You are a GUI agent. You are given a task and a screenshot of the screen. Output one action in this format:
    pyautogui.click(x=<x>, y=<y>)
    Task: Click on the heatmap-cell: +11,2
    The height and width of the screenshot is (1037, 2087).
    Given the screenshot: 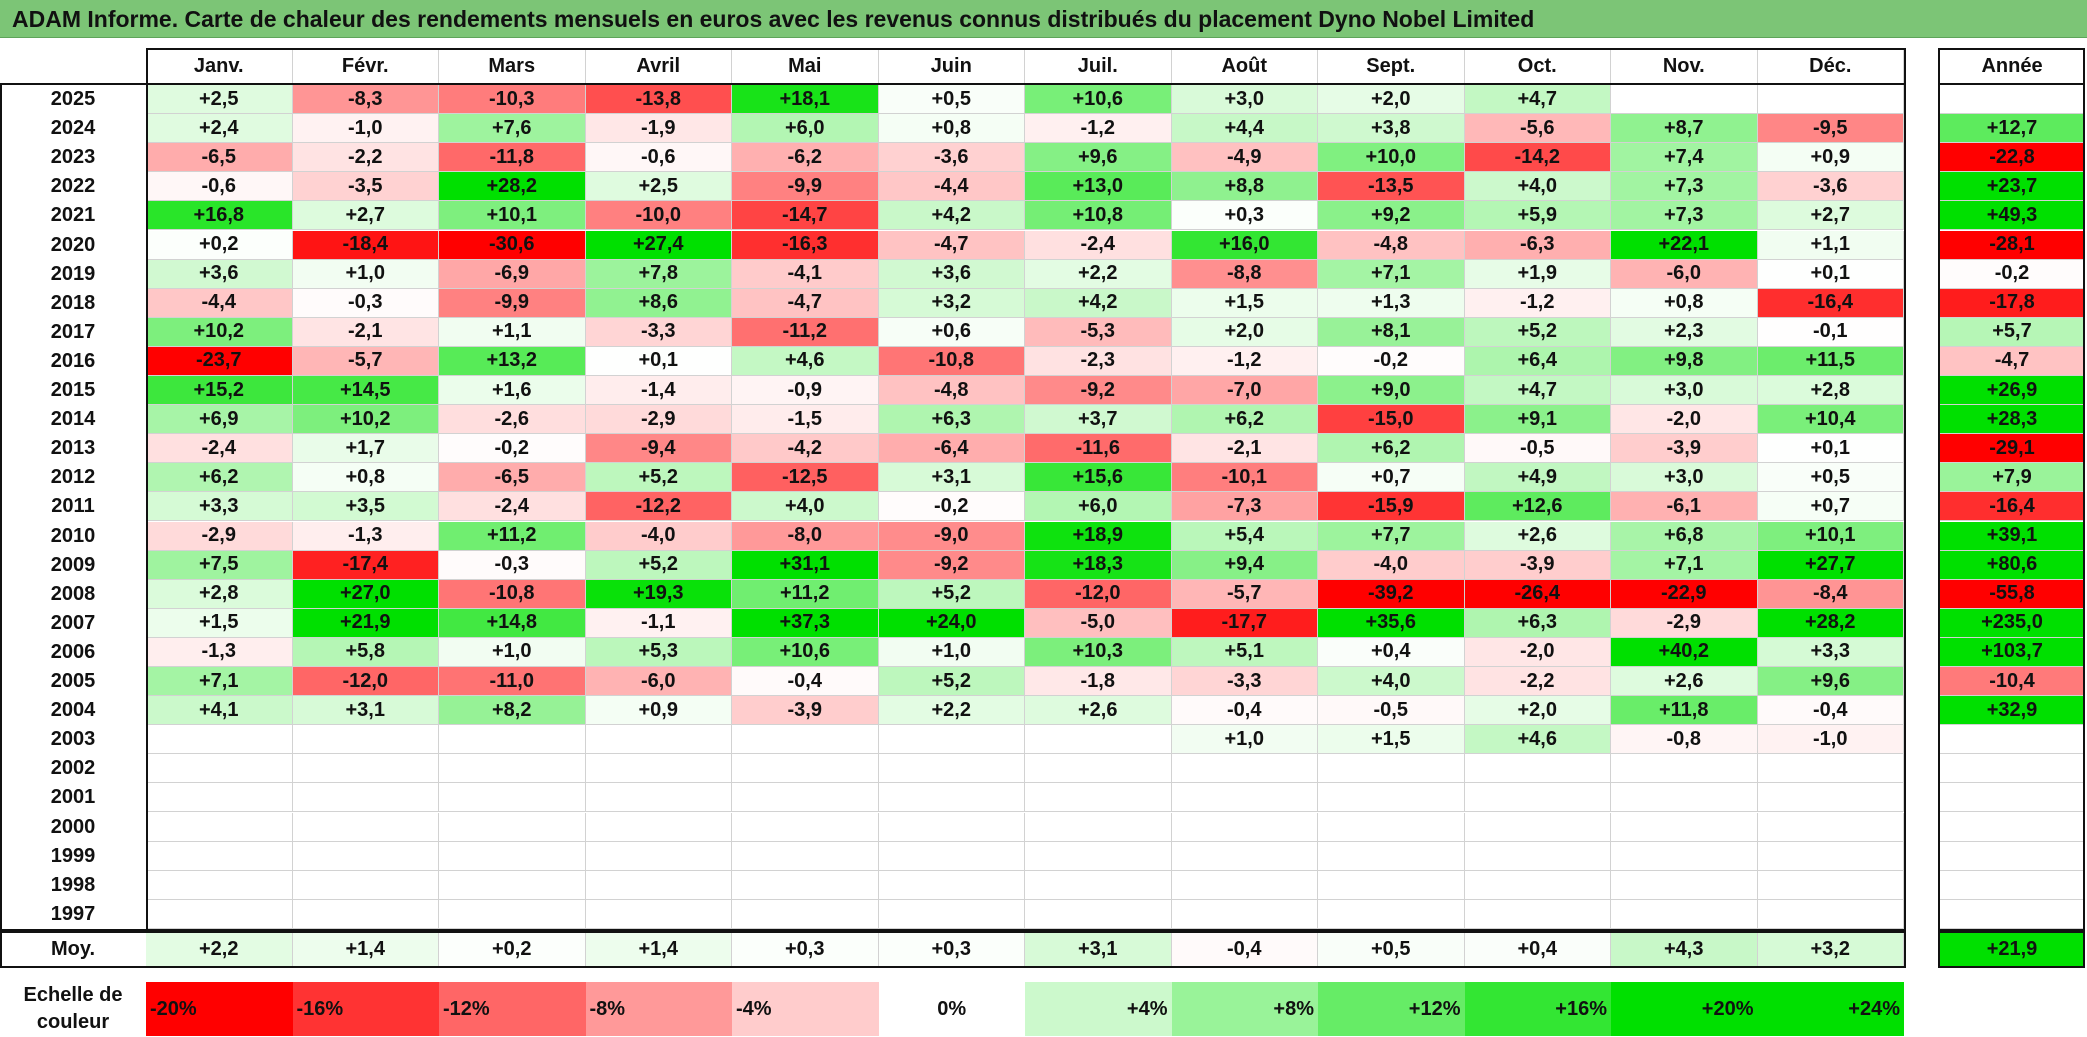 What is the action you would take?
    pyautogui.click(x=805, y=594)
    